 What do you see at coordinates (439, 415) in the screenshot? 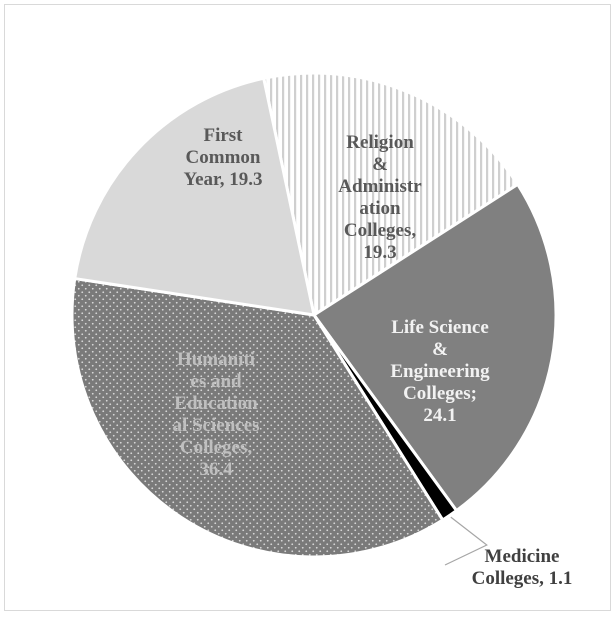
I see `slice-label-line: 24.1` at bounding box center [439, 415].